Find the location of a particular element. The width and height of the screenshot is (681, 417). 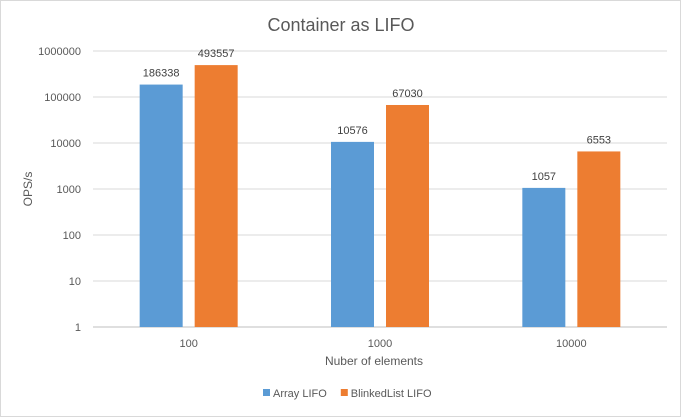

x-axis-label: Nuber of elements is located at coordinates (374, 361).